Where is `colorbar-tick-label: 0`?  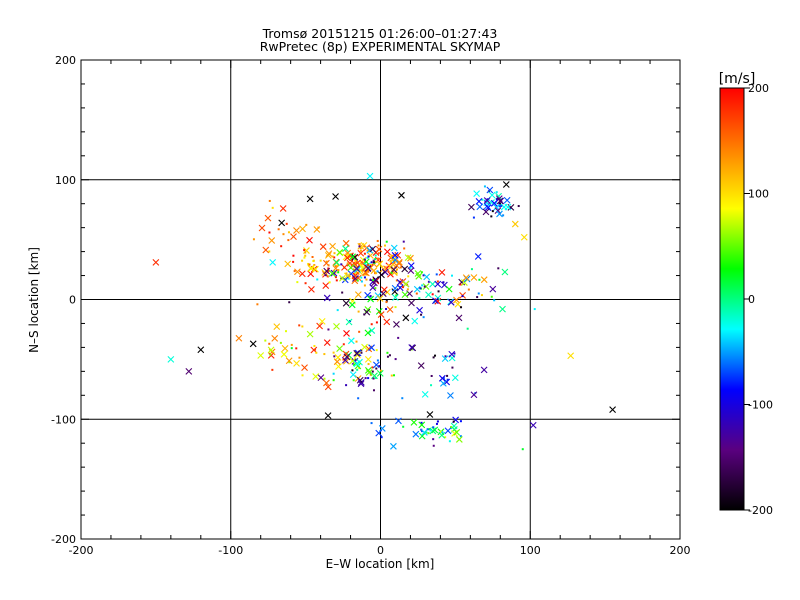
colorbar-tick-label: 0 is located at coordinates (751, 299).